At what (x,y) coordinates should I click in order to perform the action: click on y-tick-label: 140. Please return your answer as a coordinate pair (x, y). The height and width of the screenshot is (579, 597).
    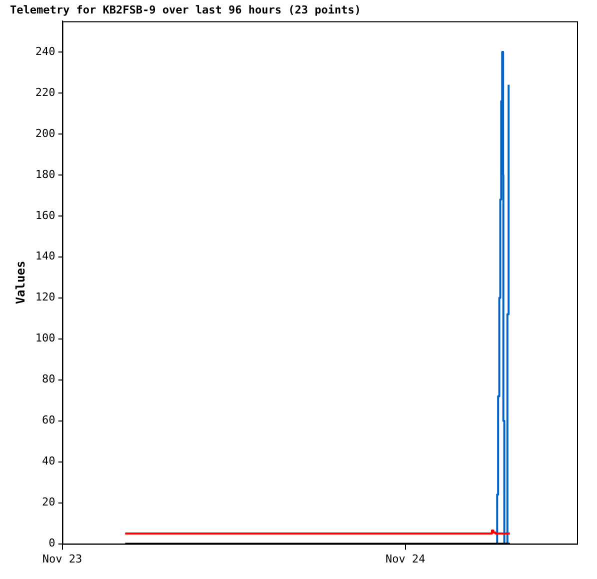
    Looking at the image, I should click on (45, 256).